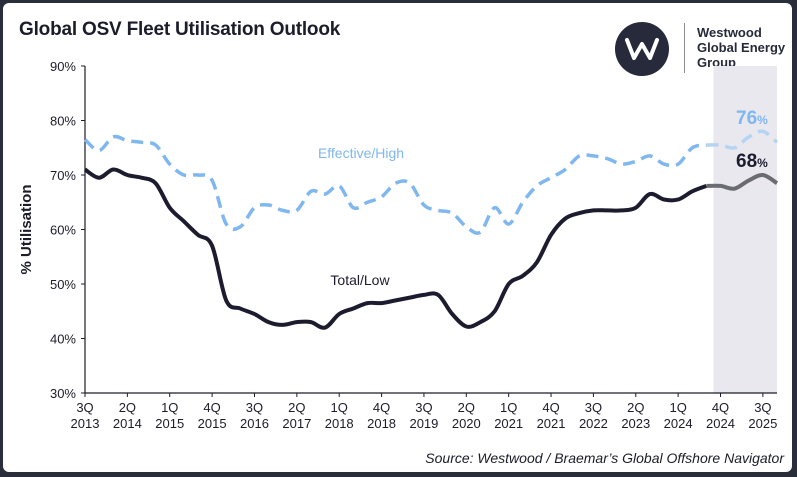 This screenshot has height=477, width=797. What do you see at coordinates (85, 423) in the screenshot?
I see `x-tick-year-label: 2013` at bounding box center [85, 423].